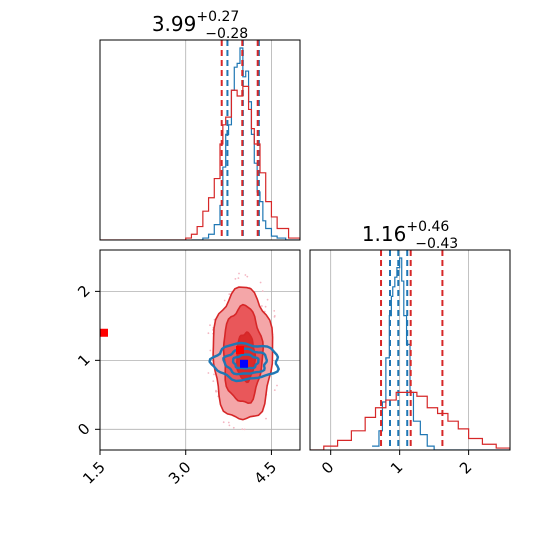 The height and width of the screenshot is (550, 550). I want to click on hist-y-title-upper: +0.46, so click(427, 227).